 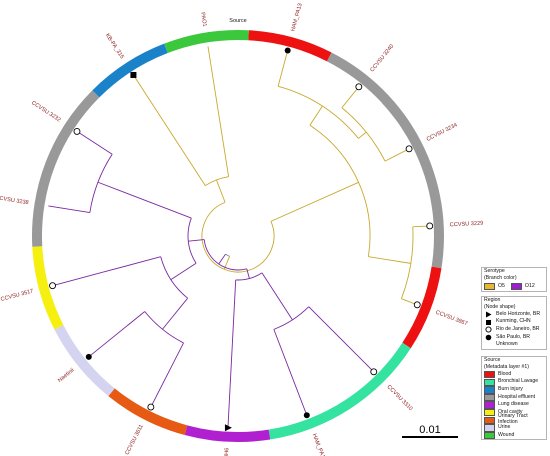 I want to click on tip-label: CCVSU 3232, so click(x=45, y=111).